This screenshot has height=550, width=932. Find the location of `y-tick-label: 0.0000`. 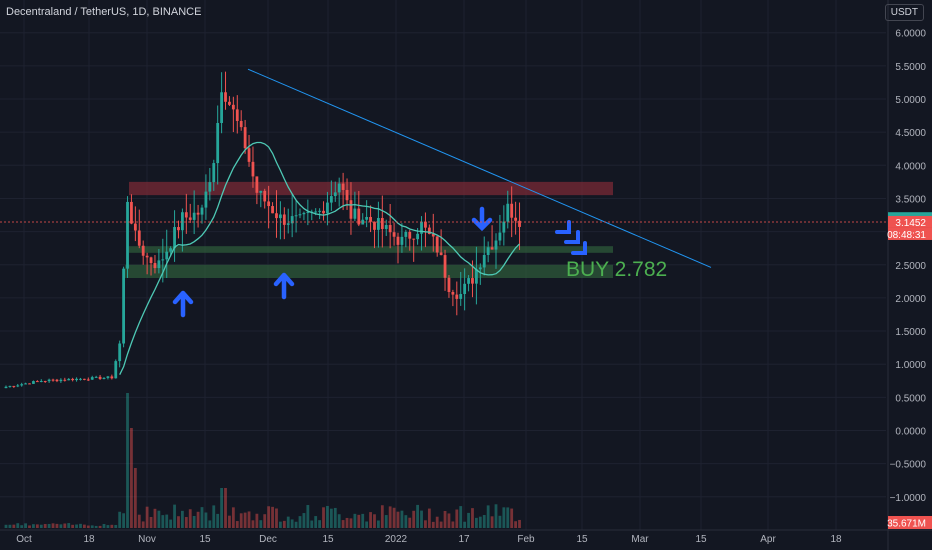

y-tick-label: 0.0000 is located at coordinates (910, 432).